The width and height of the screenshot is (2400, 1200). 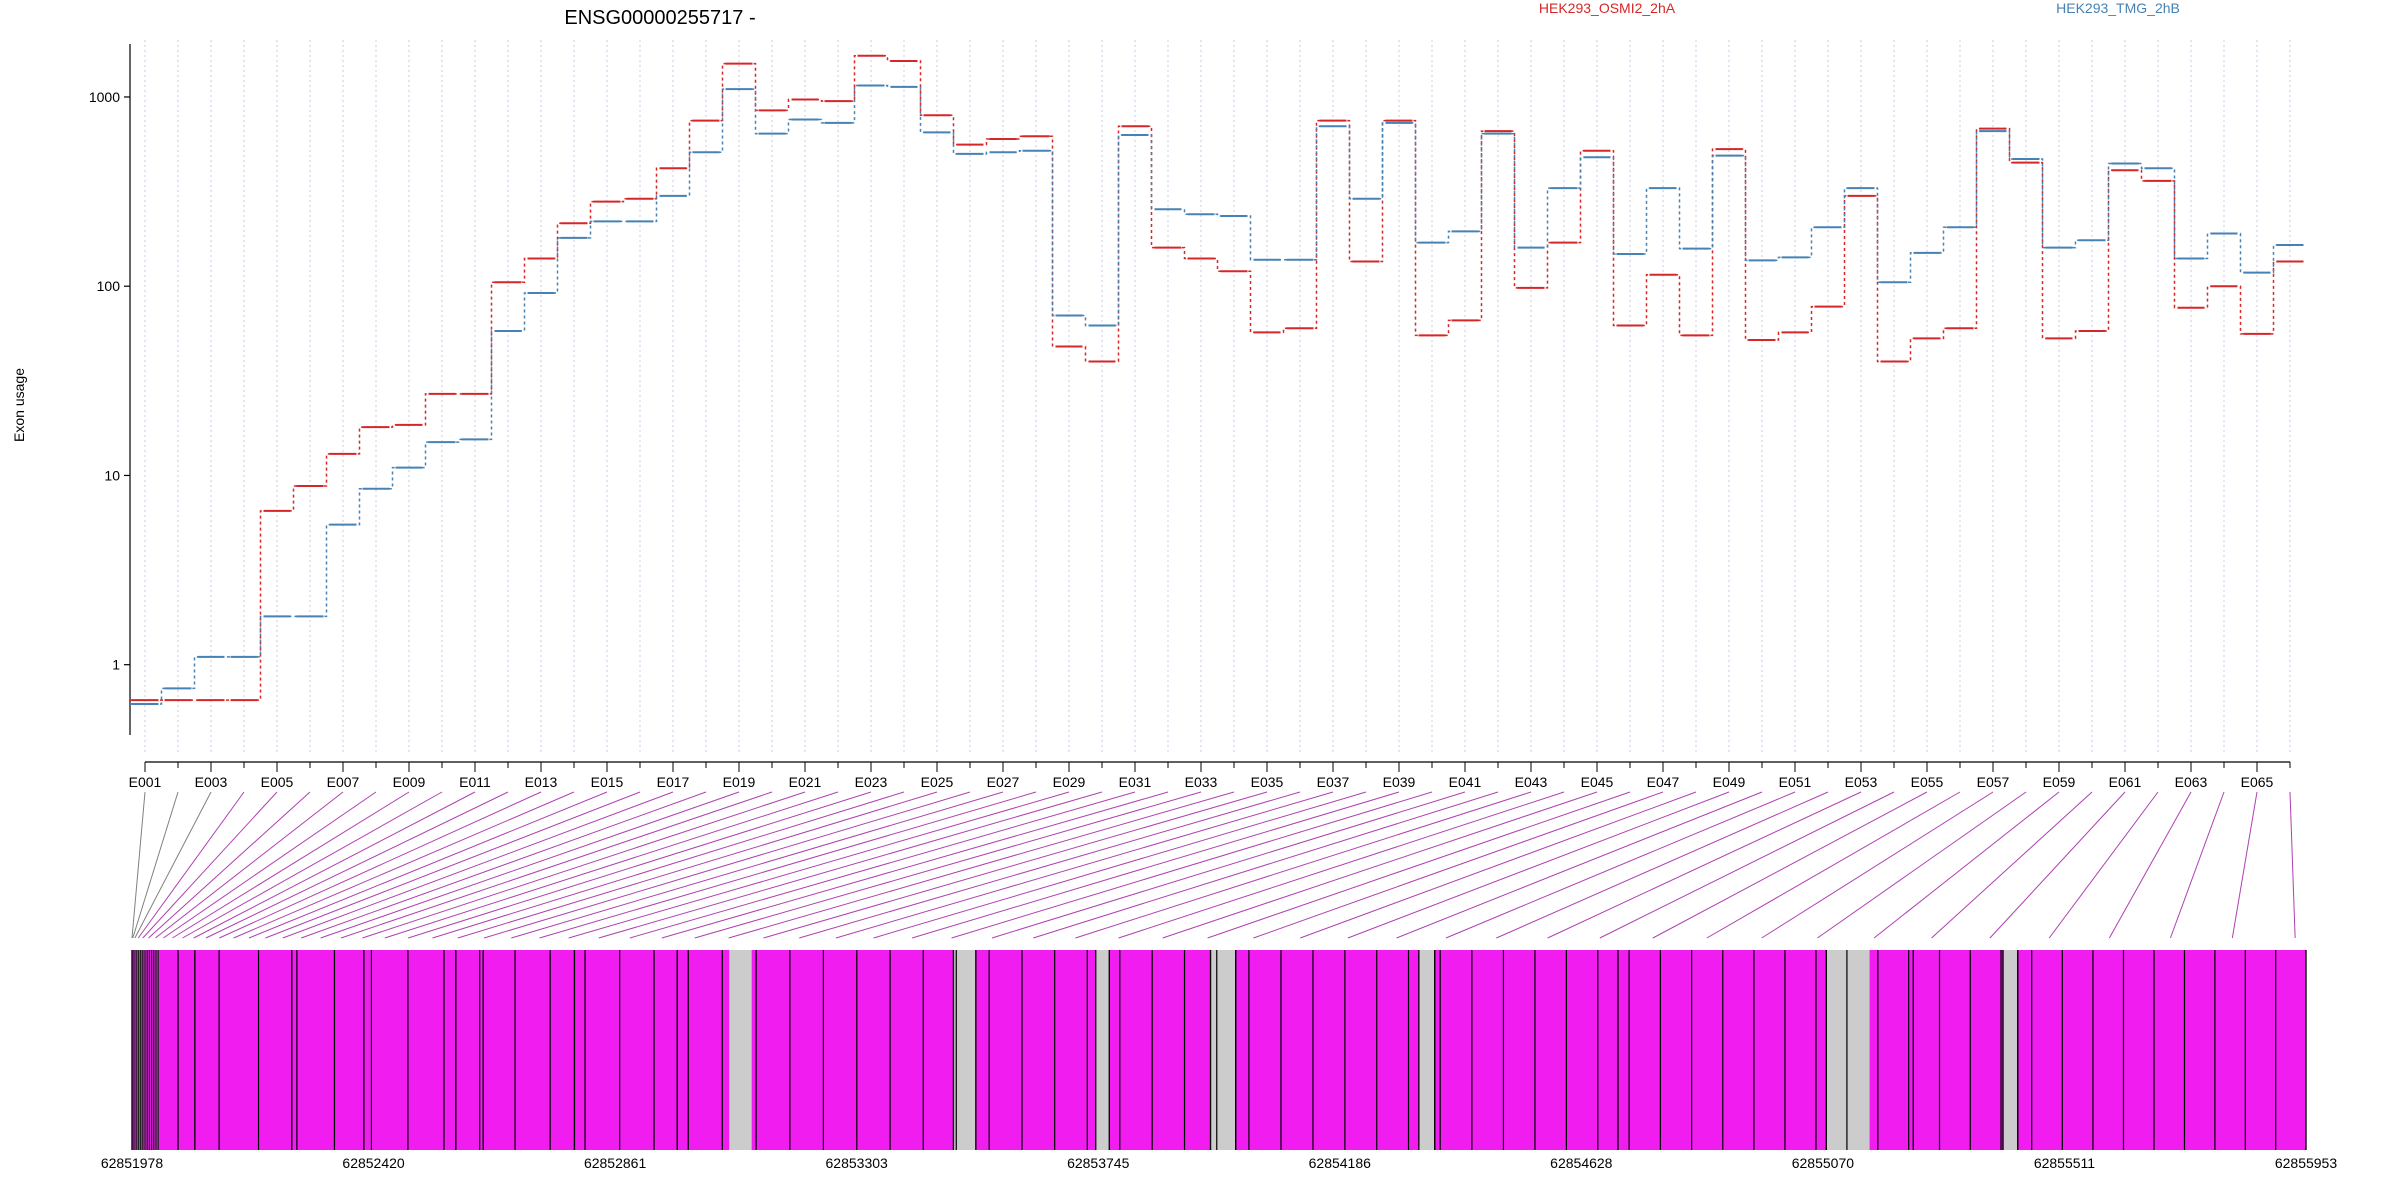 What do you see at coordinates (2064, 1163) in the screenshot?
I see `genomic-tick-label: 62855511` at bounding box center [2064, 1163].